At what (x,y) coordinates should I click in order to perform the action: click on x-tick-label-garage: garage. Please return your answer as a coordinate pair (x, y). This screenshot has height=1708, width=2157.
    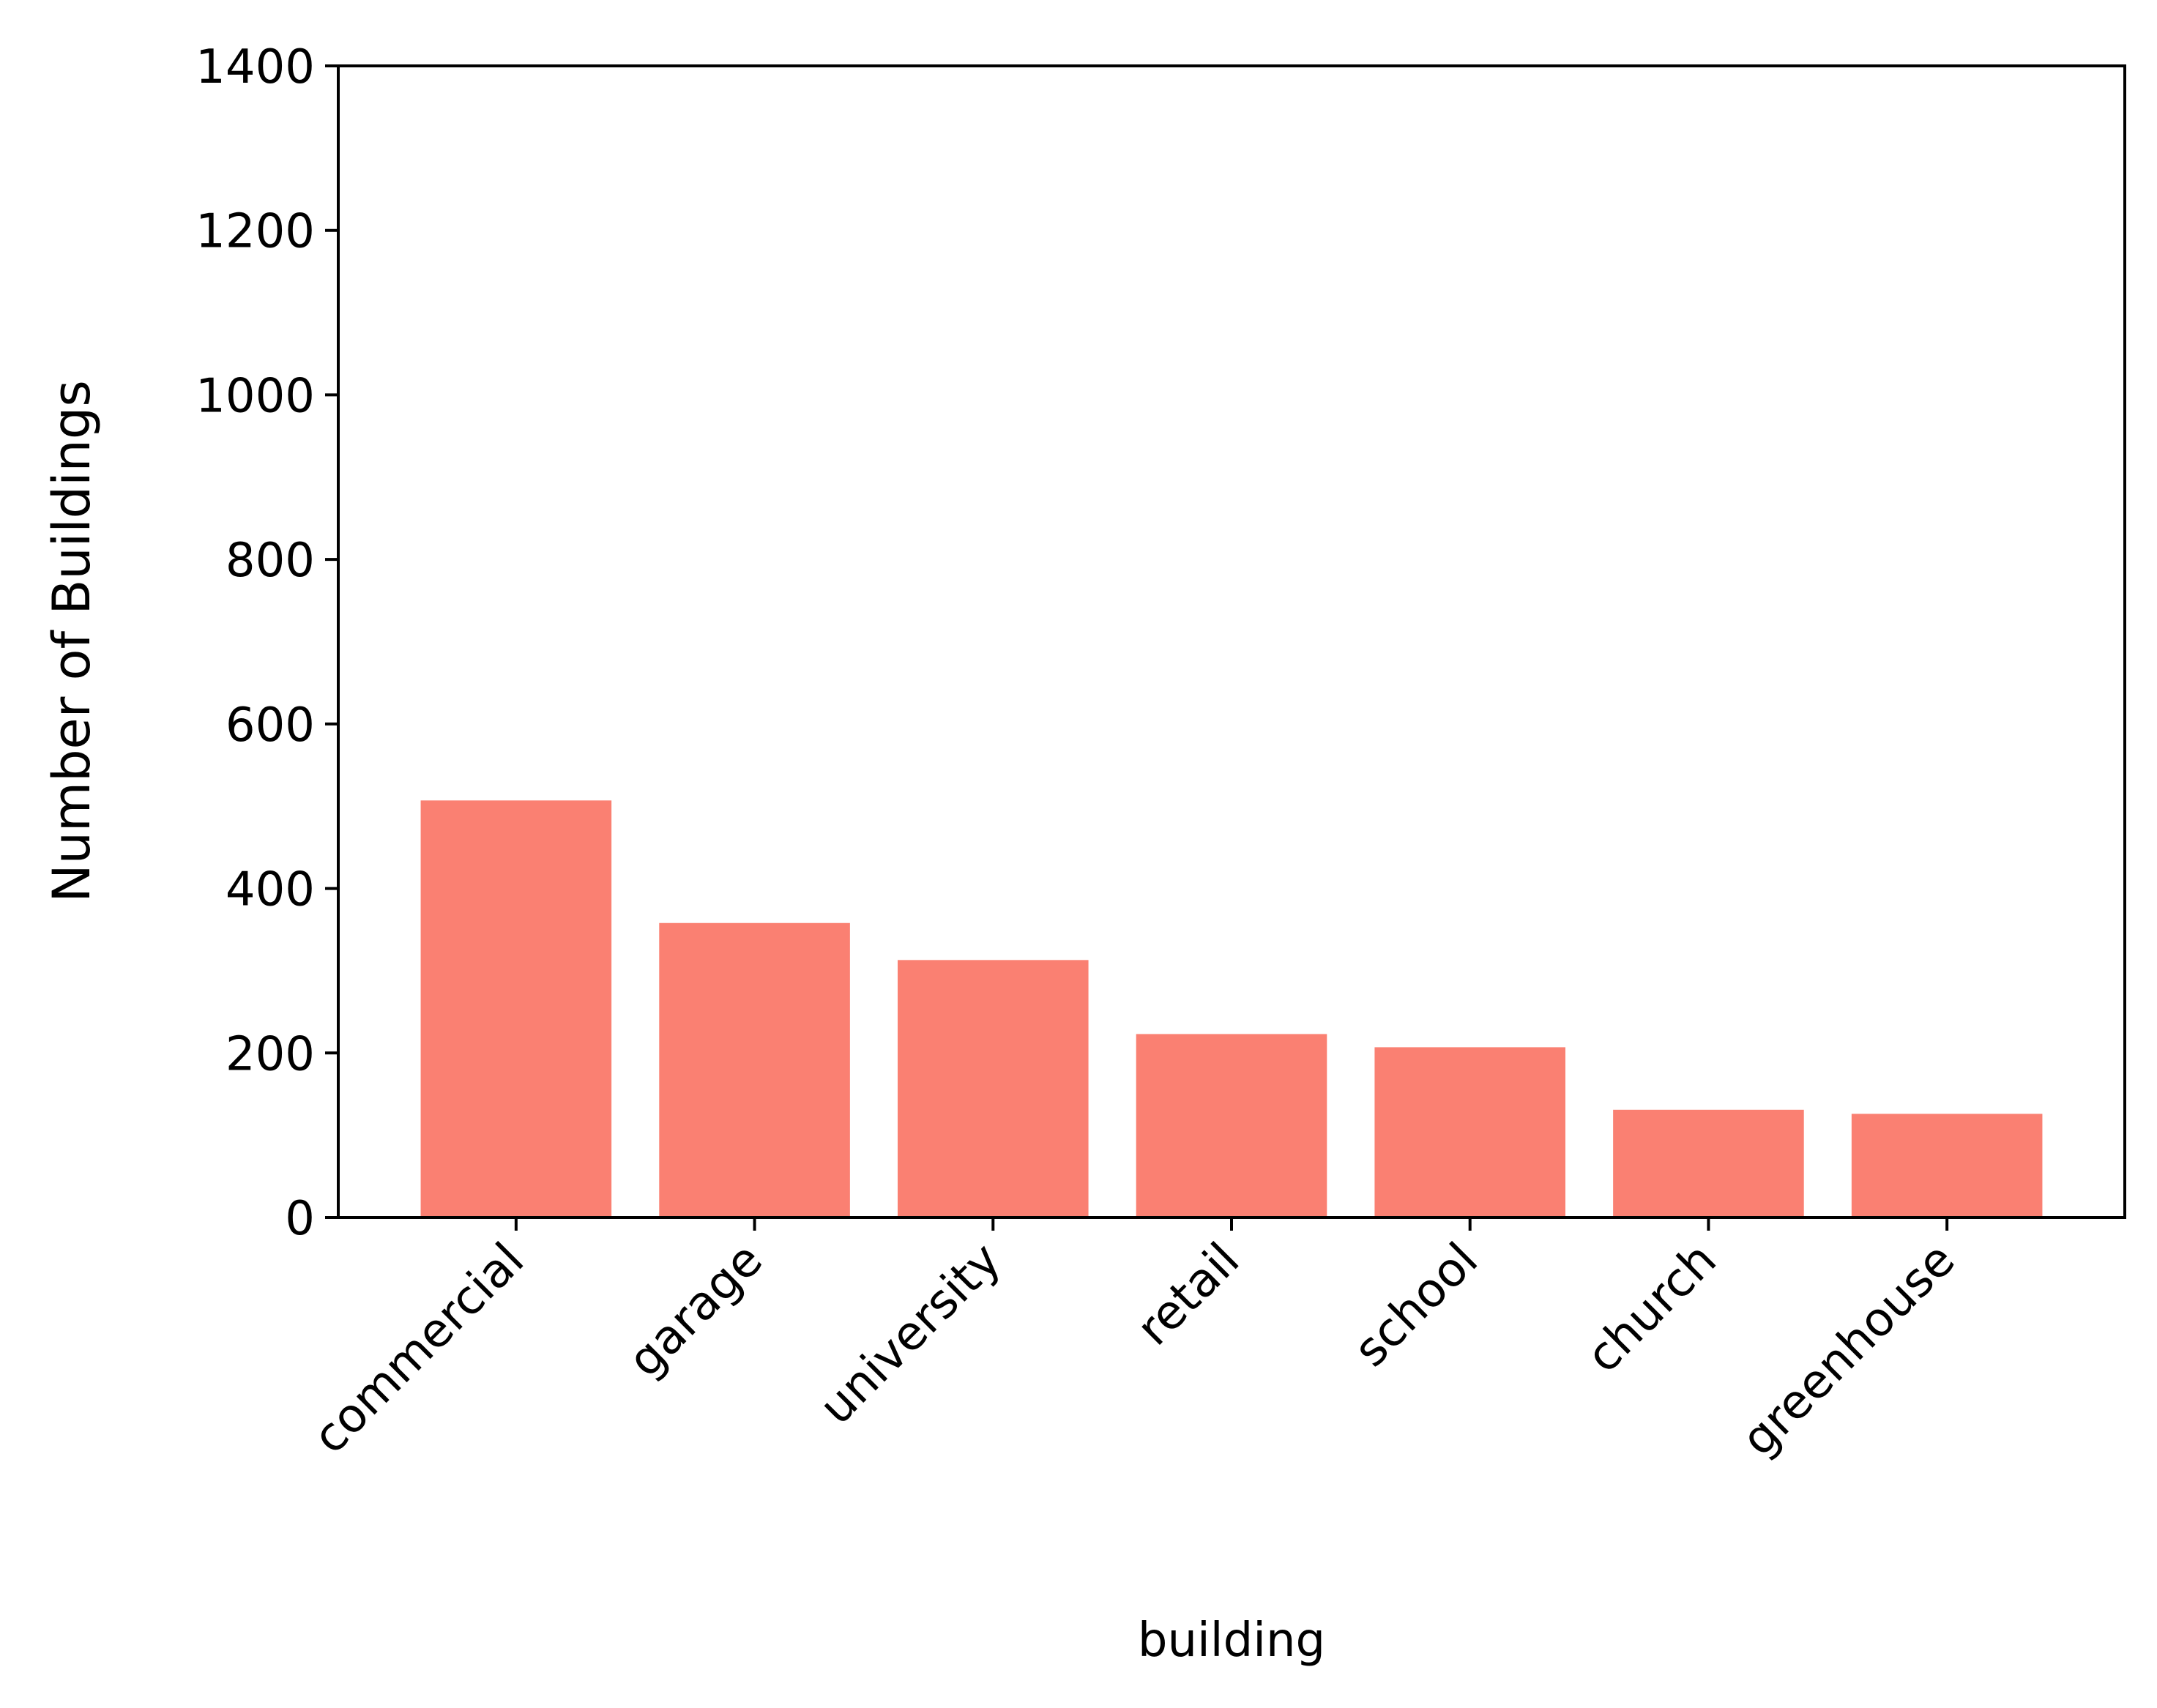
    Looking at the image, I should click on (695, 1311).